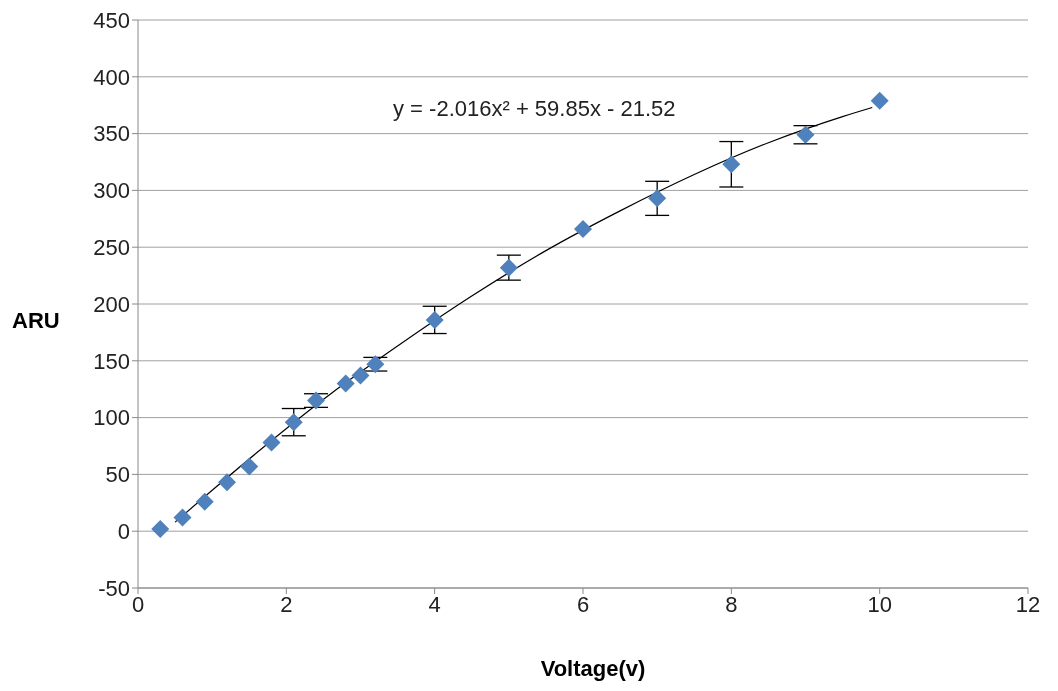 The width and height of the screenshot is (1058, 691). What do you see at coordinates (583, 604) in the screenshot?
I see `x-tick-label: 6` at bounding box center [583, 604].